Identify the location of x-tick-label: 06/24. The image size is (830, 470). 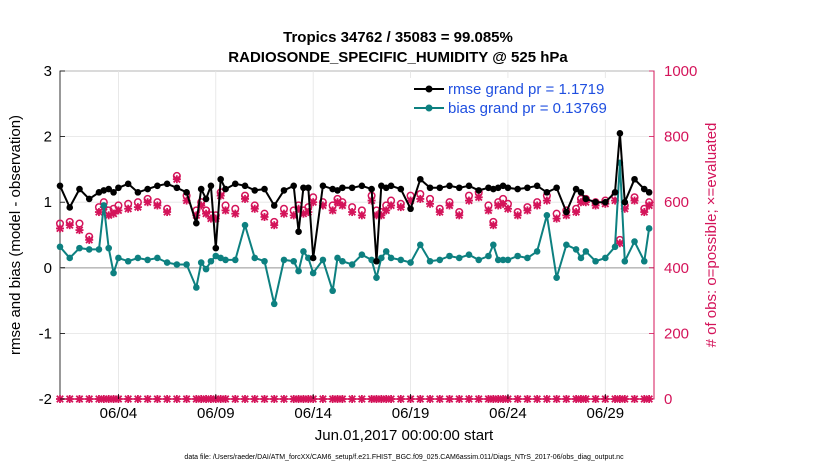
(508, 413).